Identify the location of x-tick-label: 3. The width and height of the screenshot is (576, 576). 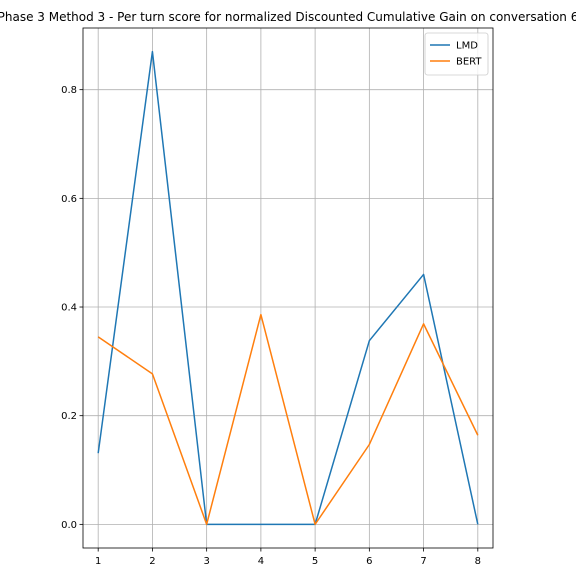
(206, 561).